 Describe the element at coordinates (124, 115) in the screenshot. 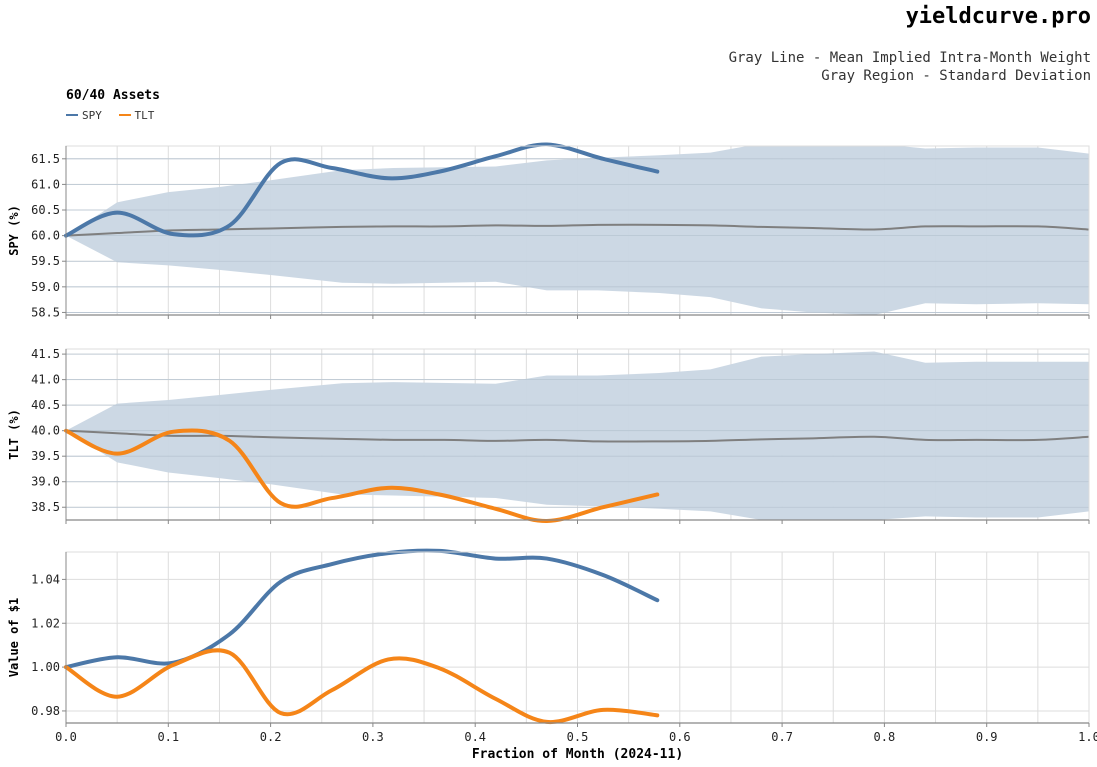

I see `legend-swatch-tlt` at that location.